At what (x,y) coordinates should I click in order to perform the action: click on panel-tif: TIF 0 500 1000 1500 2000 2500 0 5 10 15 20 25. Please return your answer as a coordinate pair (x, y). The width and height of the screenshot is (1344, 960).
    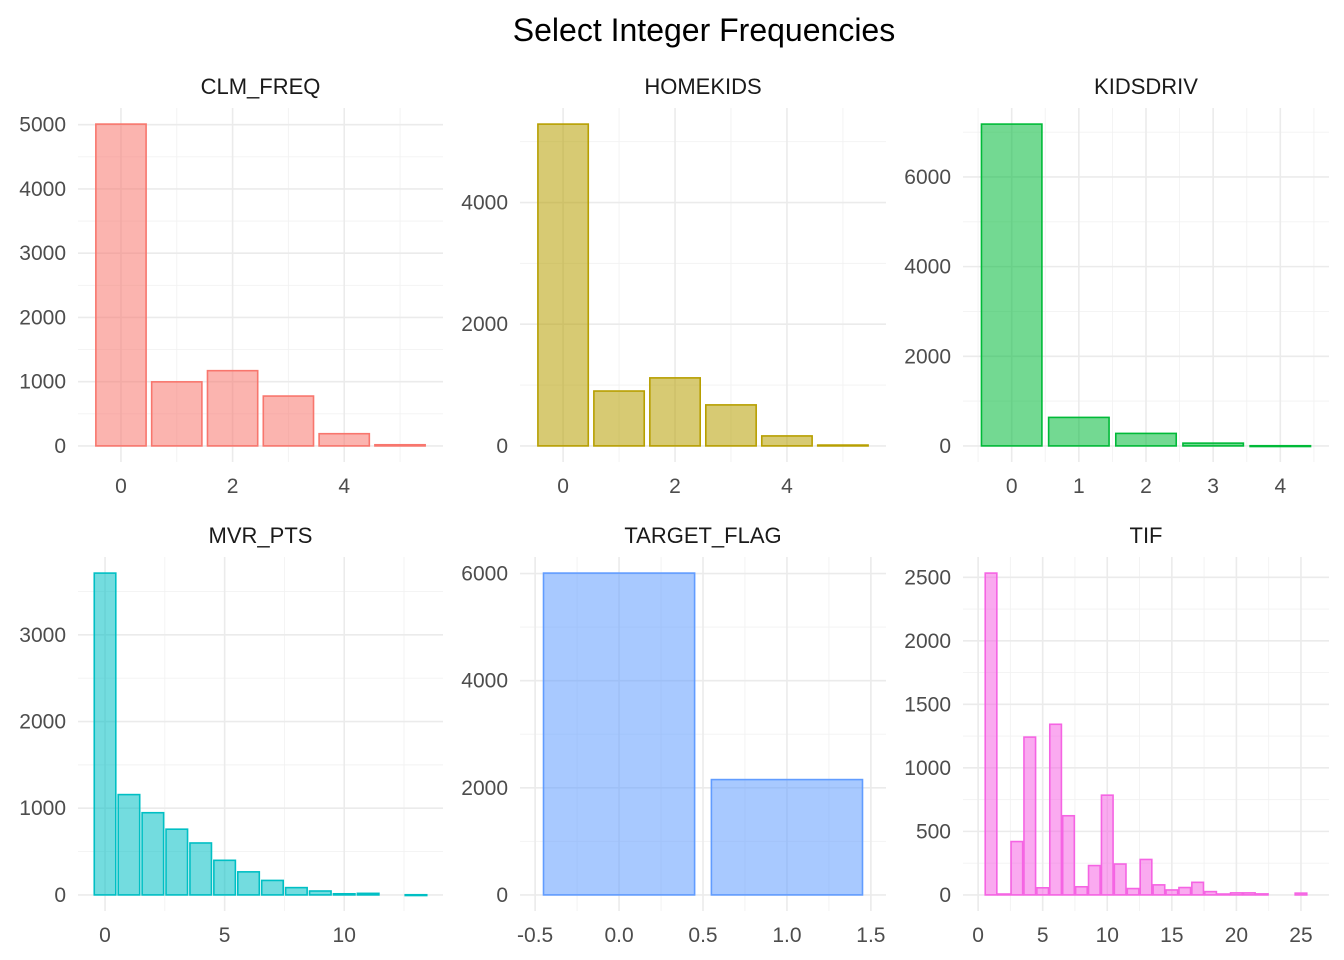
    Looking at the image, I should click on (1116, 735).